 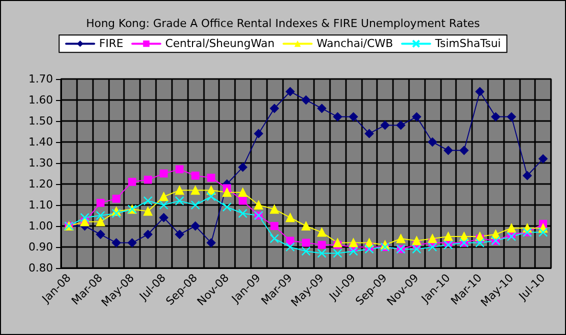 What do you see at coordinates (40, 247) in the screenshot?
I see `y-tick-label: 0.90` at bounding box center [40, 247].